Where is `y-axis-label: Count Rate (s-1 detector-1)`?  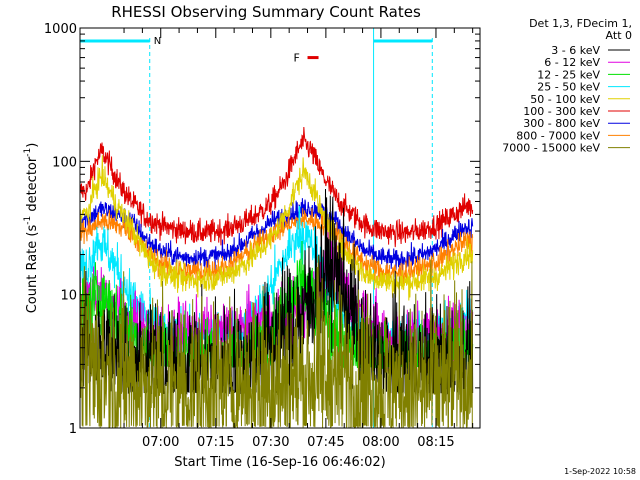
y-axis-label: Count Rate (s-1 detector-1) is located at coordinates (31, 228).